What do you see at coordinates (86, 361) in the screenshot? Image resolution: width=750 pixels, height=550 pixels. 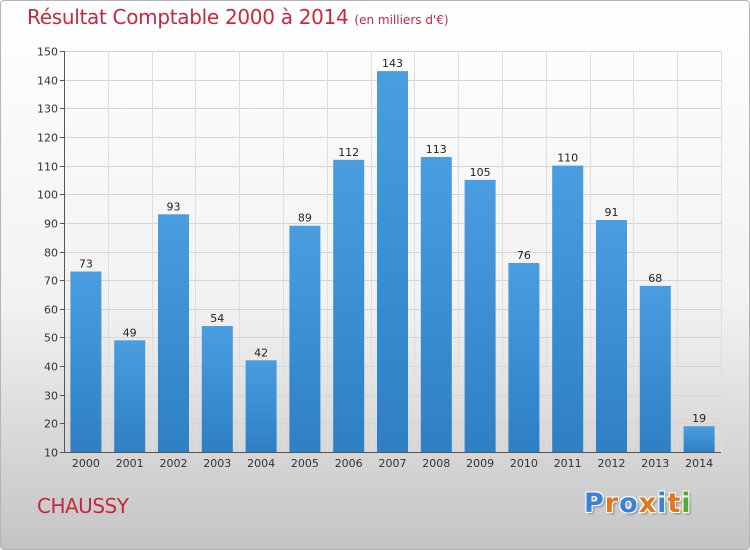 I see `bar-2000` at bounding box center [86, 361].